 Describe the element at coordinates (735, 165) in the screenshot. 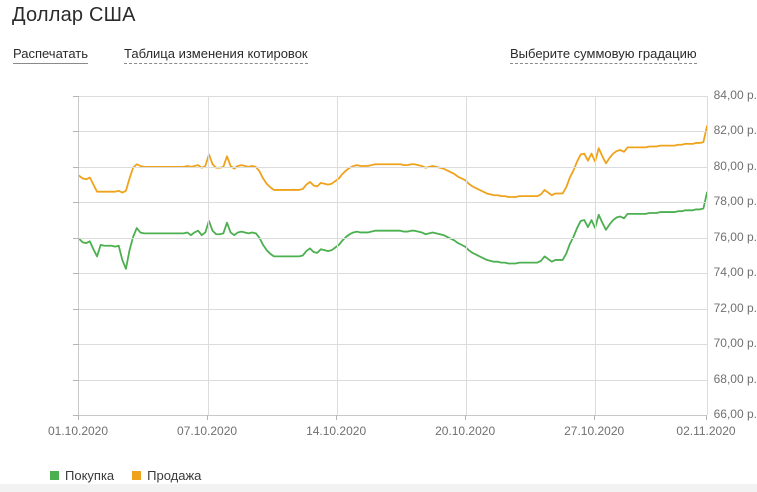

I see `y-axis-tick-label: 80,00 р.` at that location.